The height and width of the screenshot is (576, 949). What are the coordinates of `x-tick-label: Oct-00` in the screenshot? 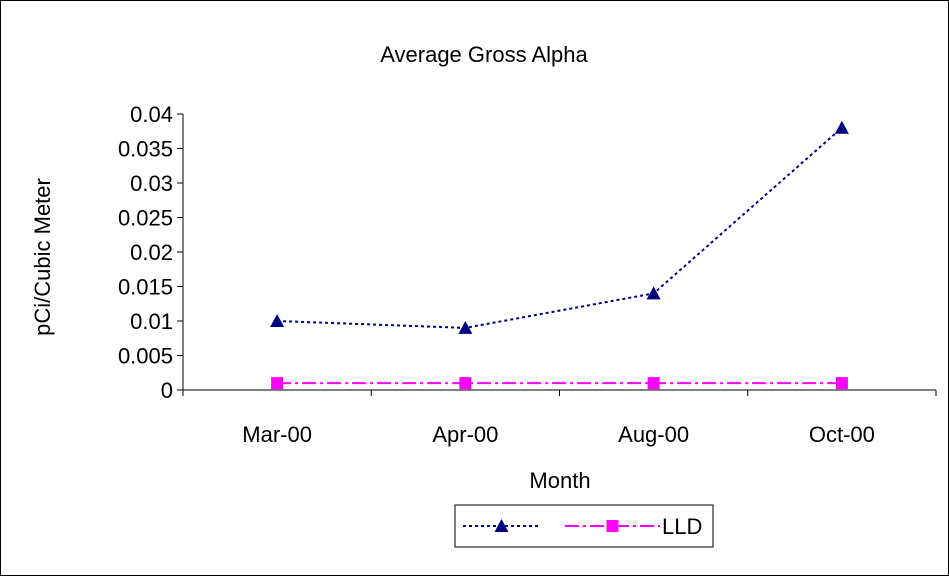 It's located at (842, 434).